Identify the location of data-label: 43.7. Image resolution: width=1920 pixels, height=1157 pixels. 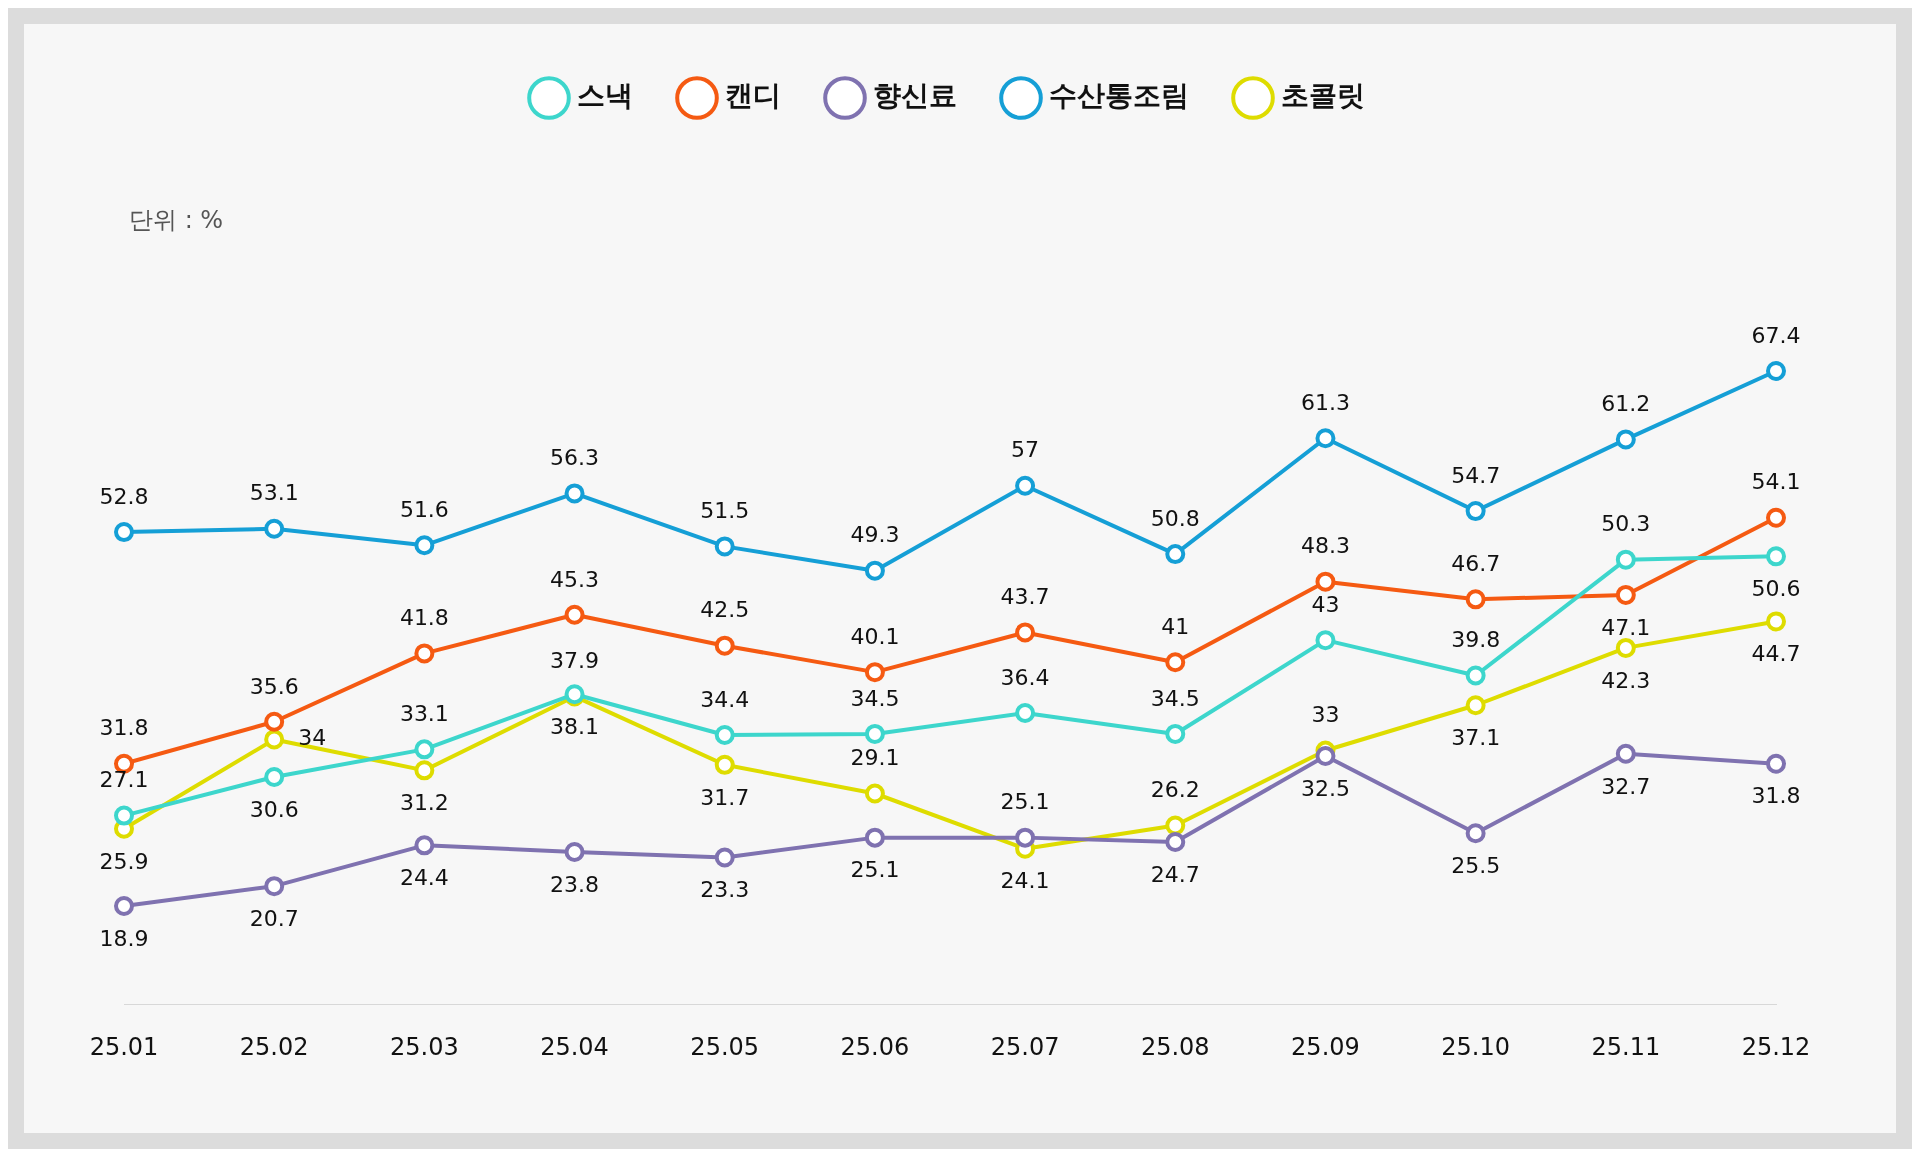
(1025, 597).